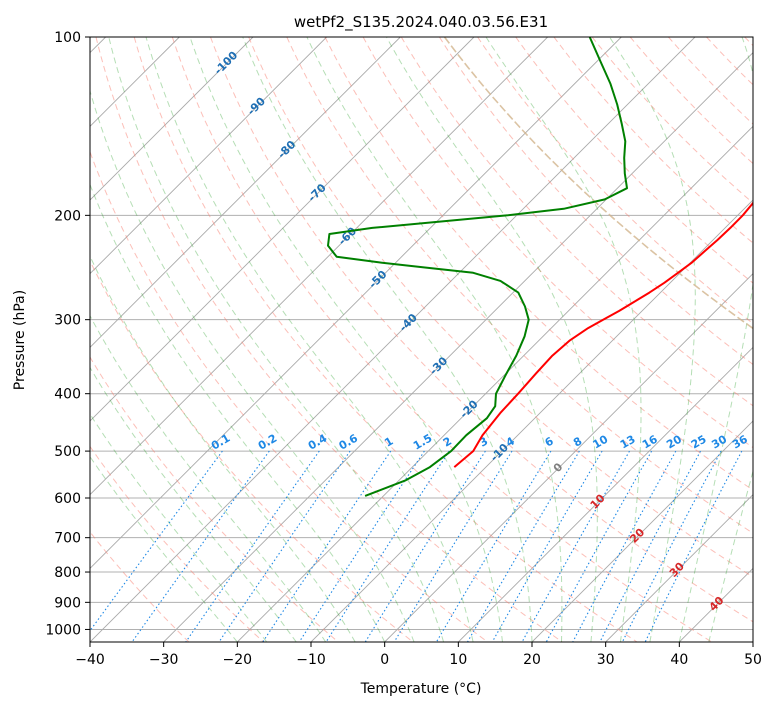 The image size is (775, 708). What do you see at coordinates (67, 603) in the screenshot?
I see `y-tick-label: 900` at bounding box center [67, 603].